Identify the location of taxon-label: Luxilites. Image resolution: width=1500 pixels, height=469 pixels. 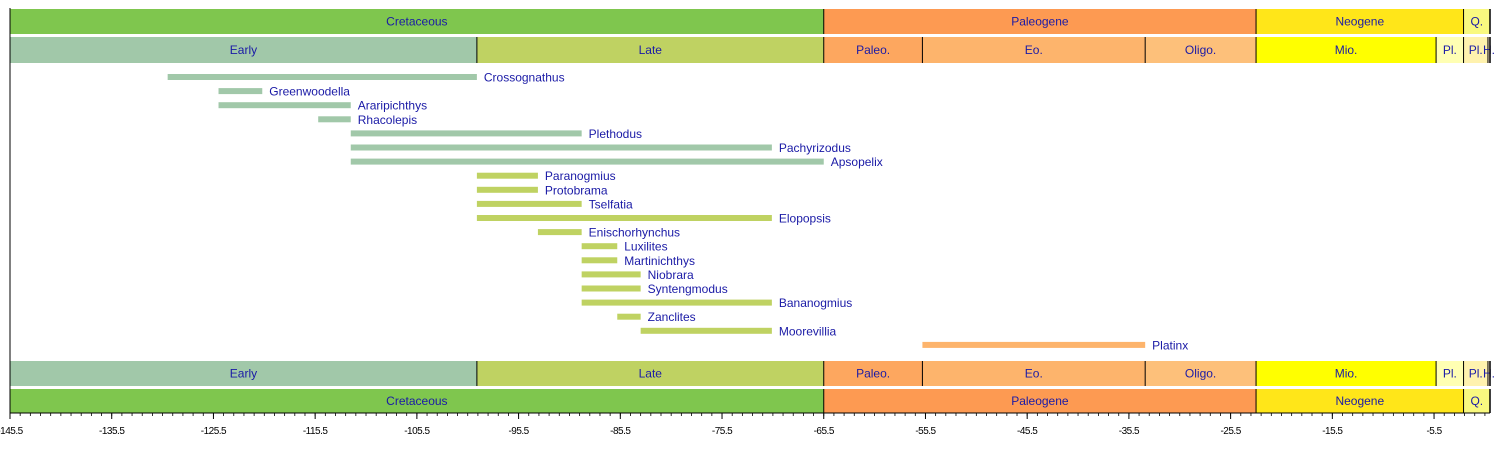
(645, 247).